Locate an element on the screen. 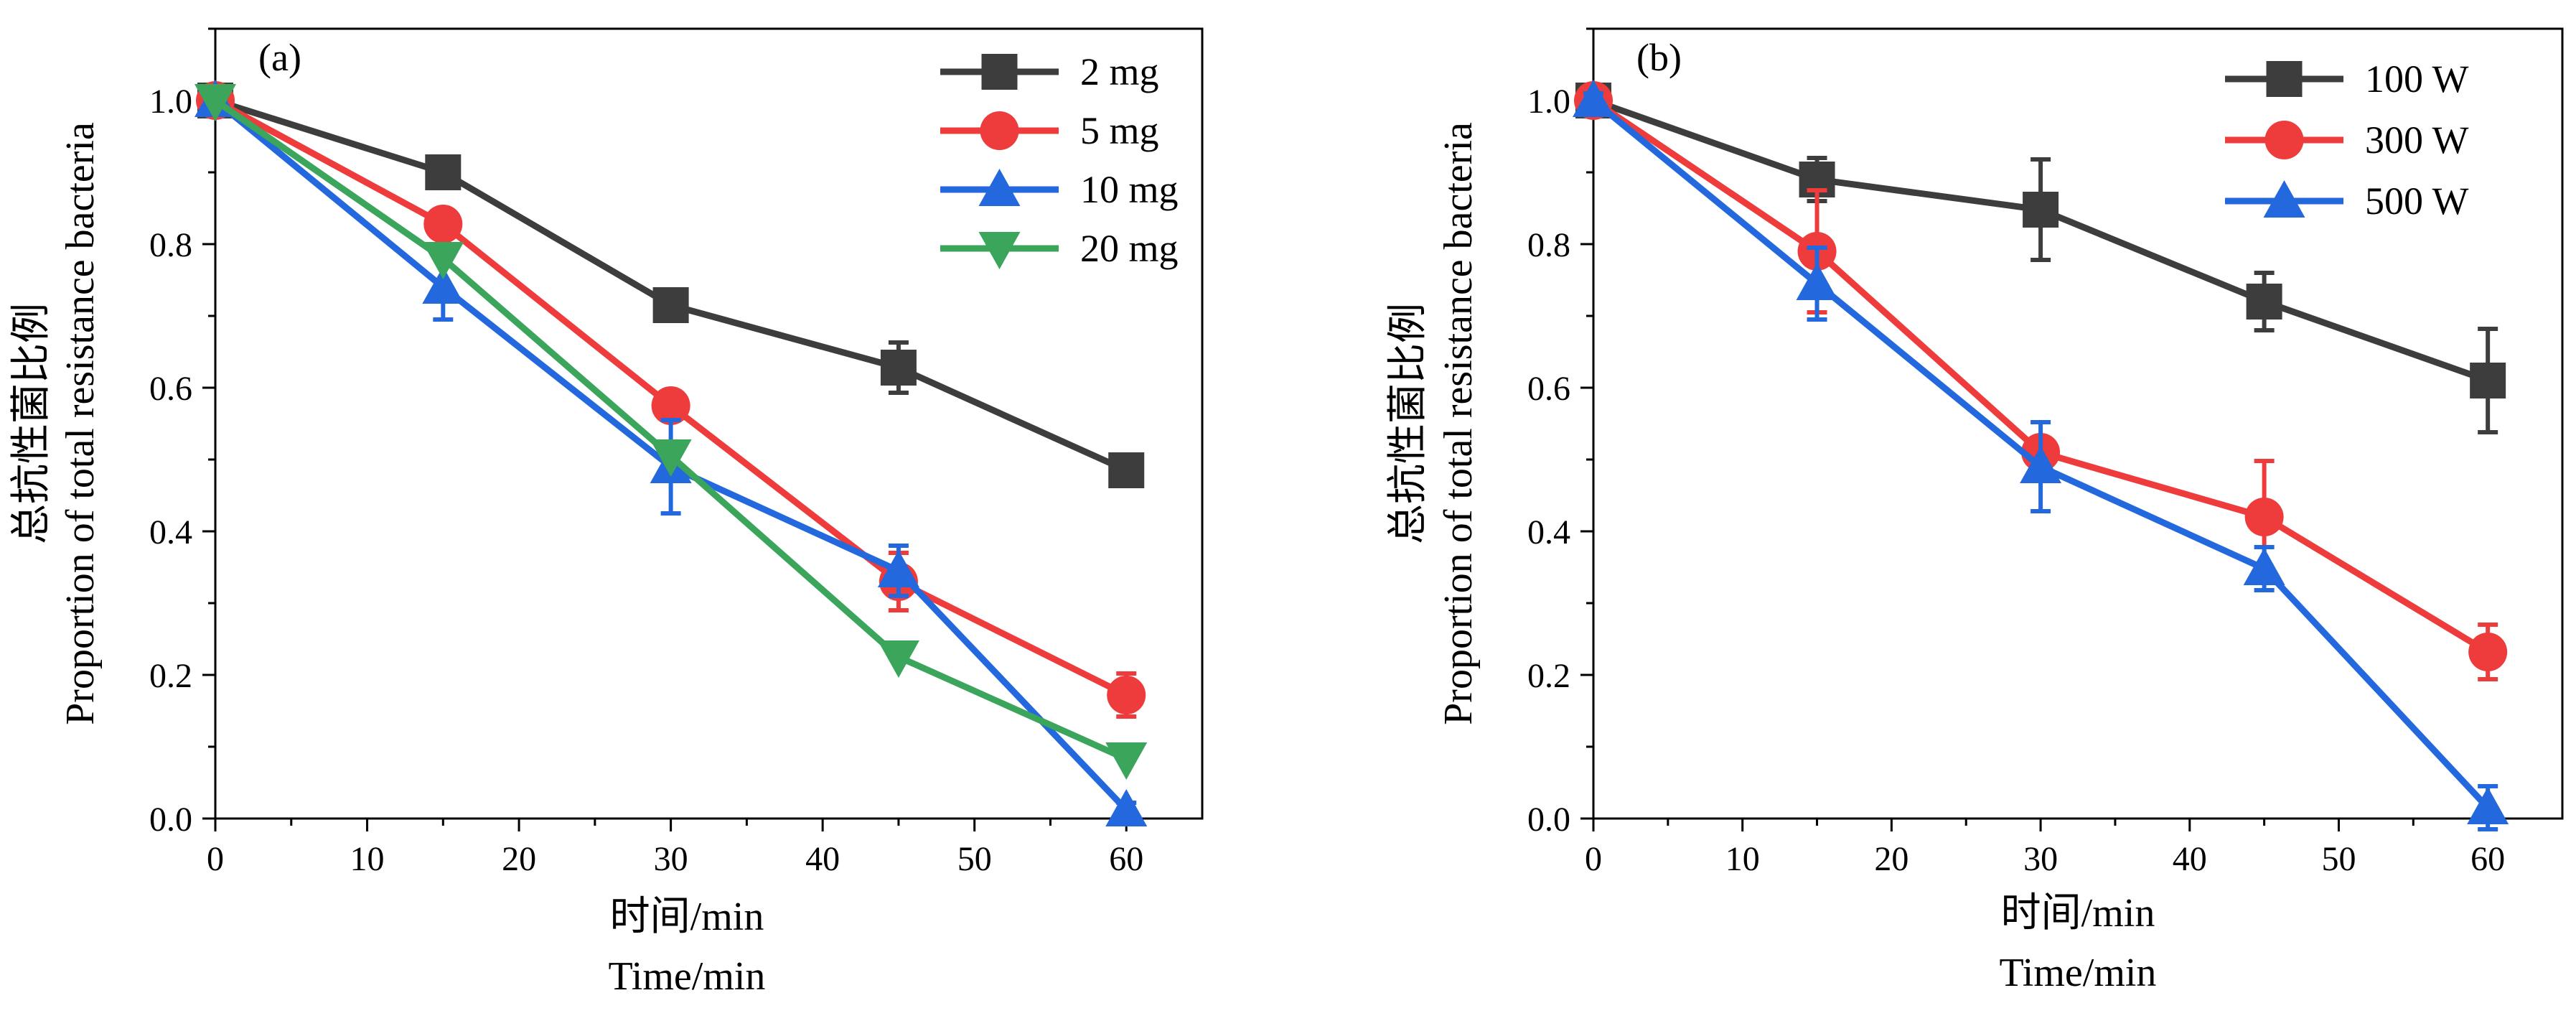  legend-label: 5 mg is located at coordinates (1119, 130).